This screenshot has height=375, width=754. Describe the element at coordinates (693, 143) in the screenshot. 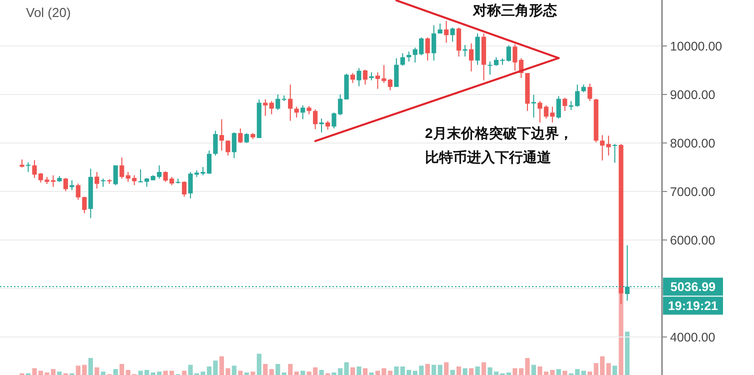

I see `y-tick-label: 8000.00` at that location.